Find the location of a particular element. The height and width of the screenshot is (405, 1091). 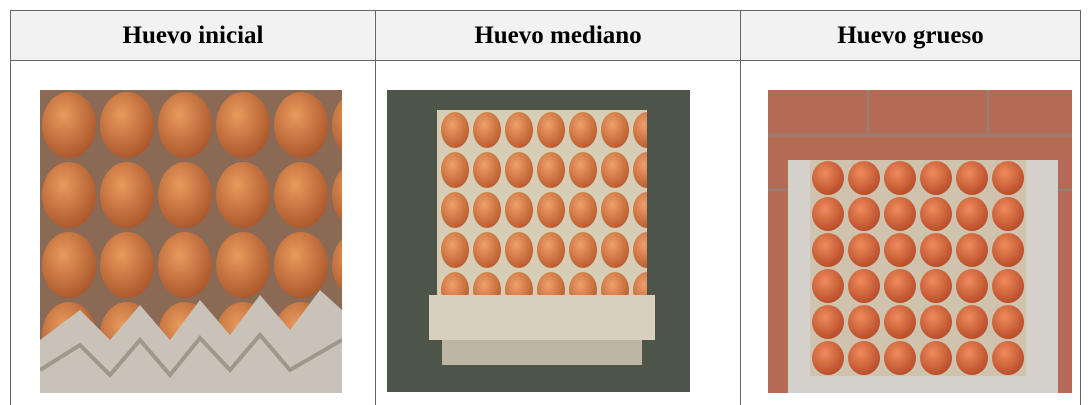

header-cell: Huevo grueso is located at coordinates (910, 35).